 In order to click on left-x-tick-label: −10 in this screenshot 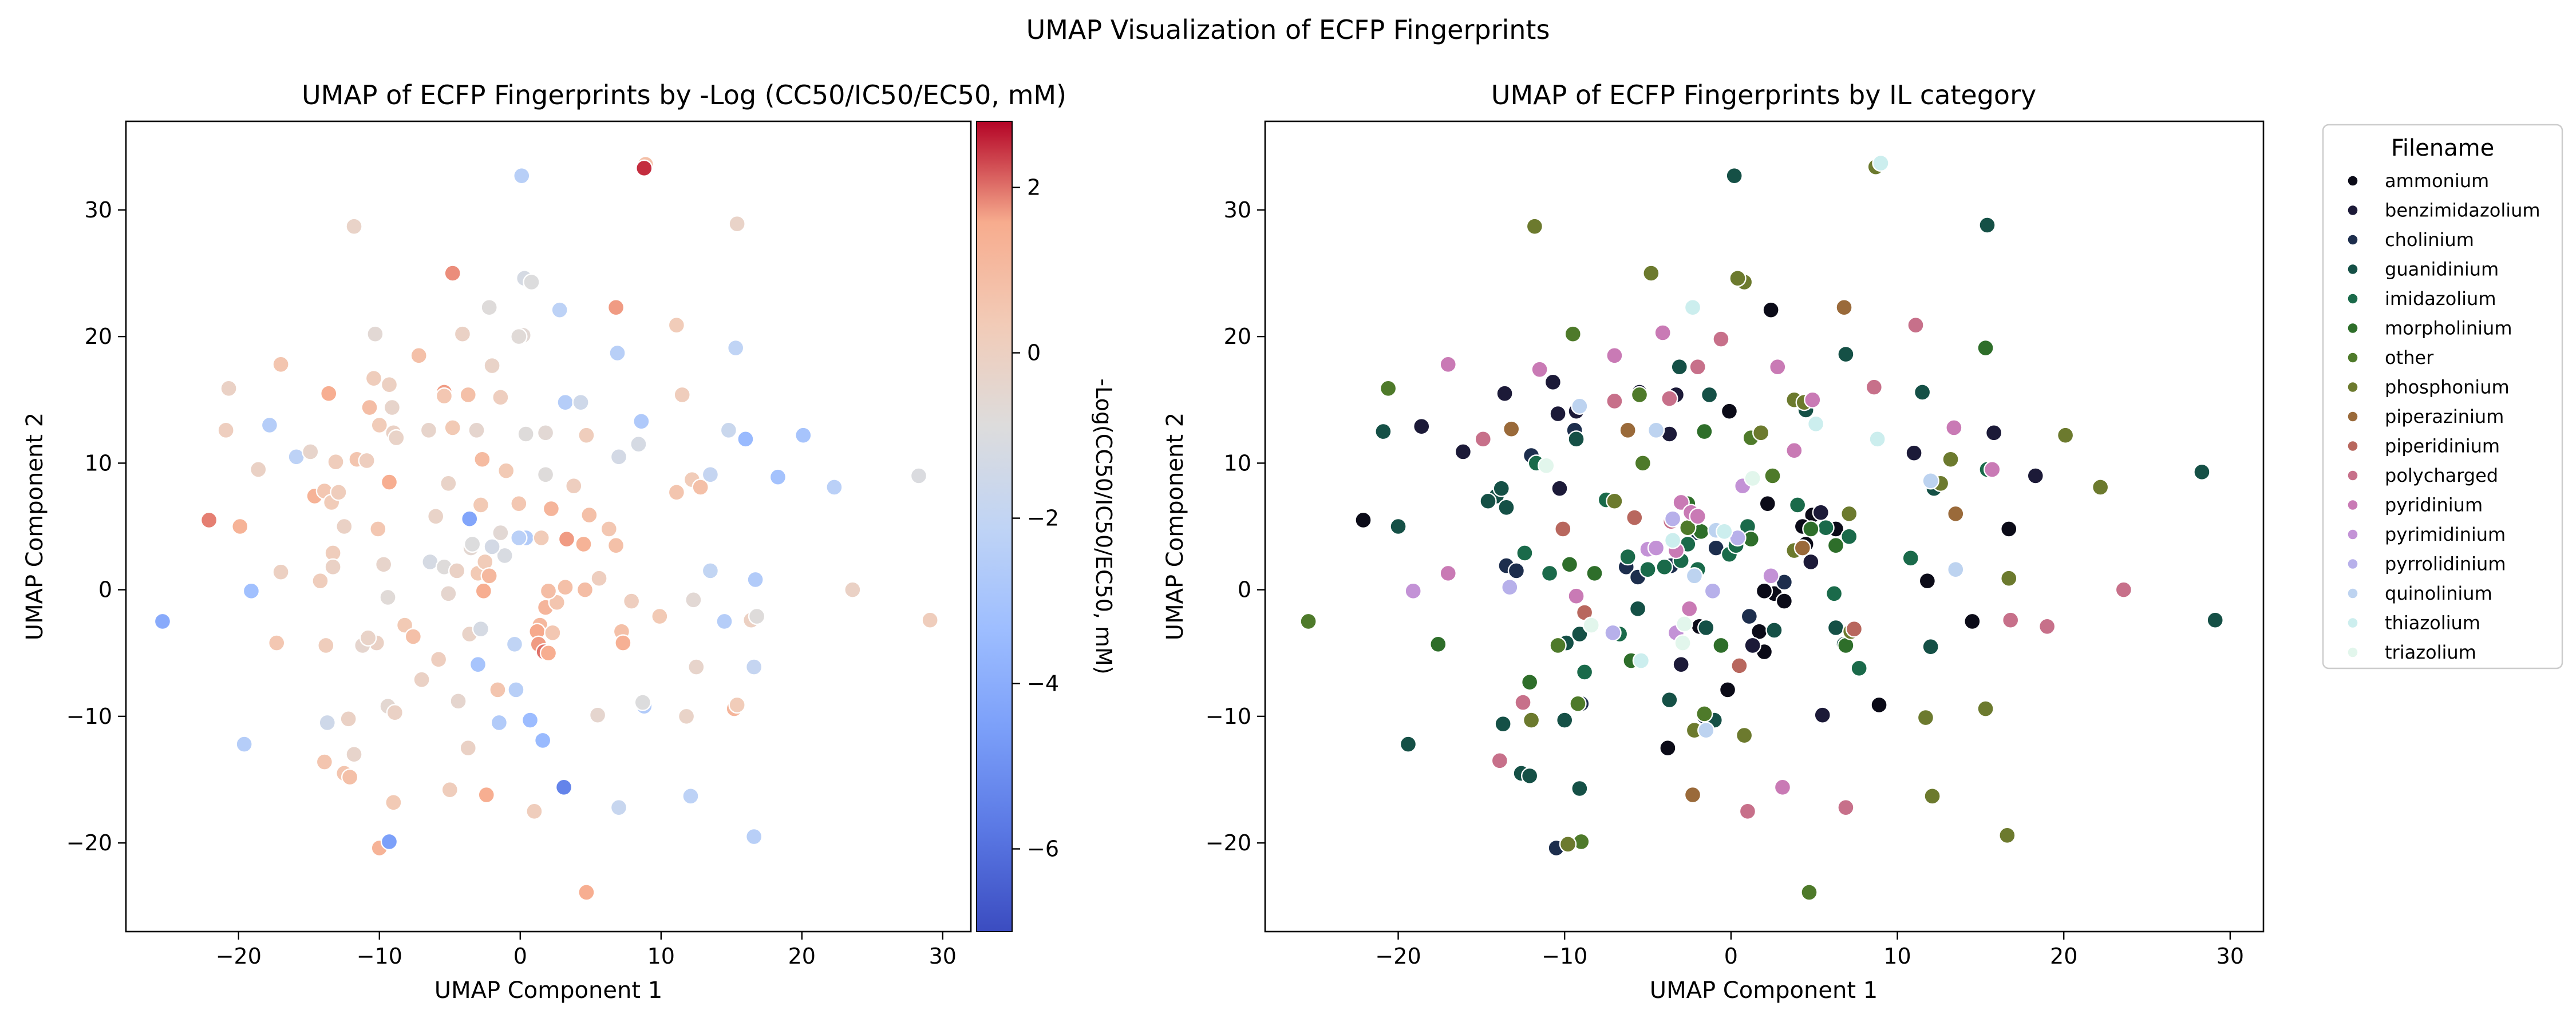, I will do `click(379, 956)`.